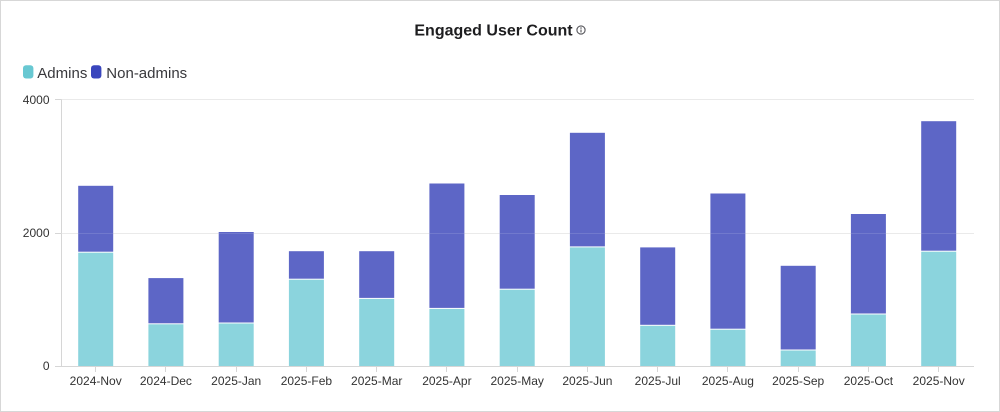 The width and height of the screenshot is (1000, 412). What do you see at coordinates (236, 381) in the screenshot?
I see `svg-text: 2025-Jan` at bounding box center [236, 381].